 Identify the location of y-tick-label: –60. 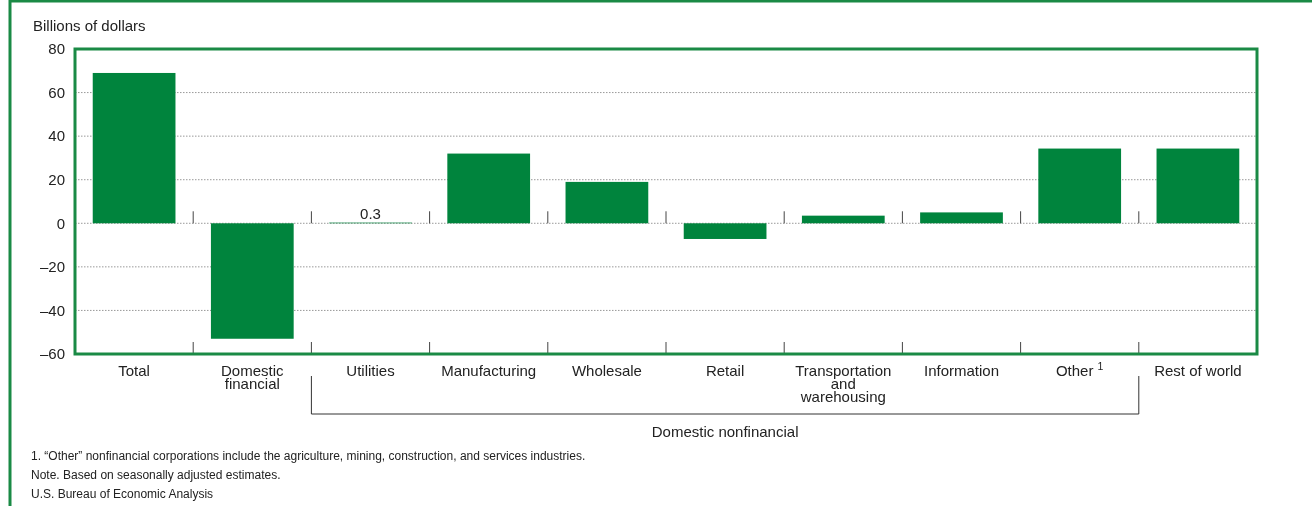
(52, 354).